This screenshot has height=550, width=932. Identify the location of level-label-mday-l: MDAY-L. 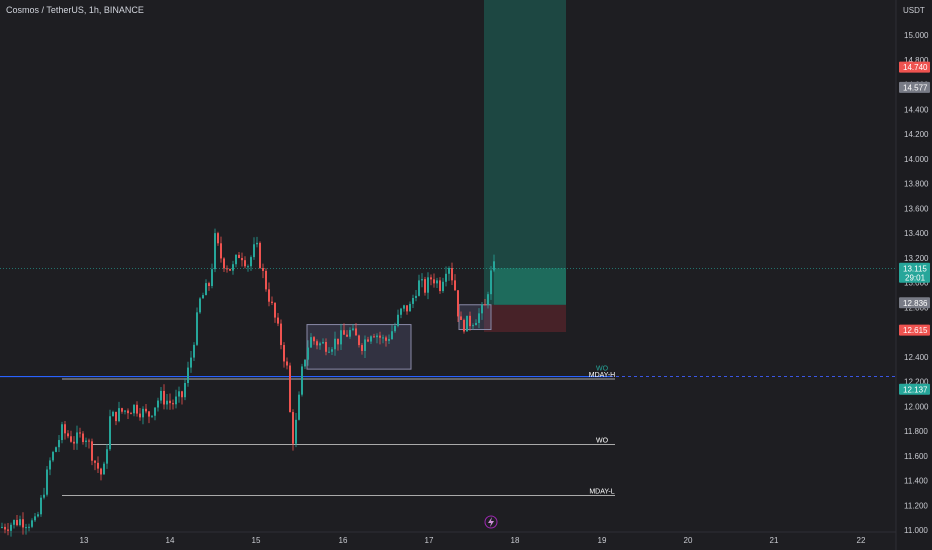
(601, 491).